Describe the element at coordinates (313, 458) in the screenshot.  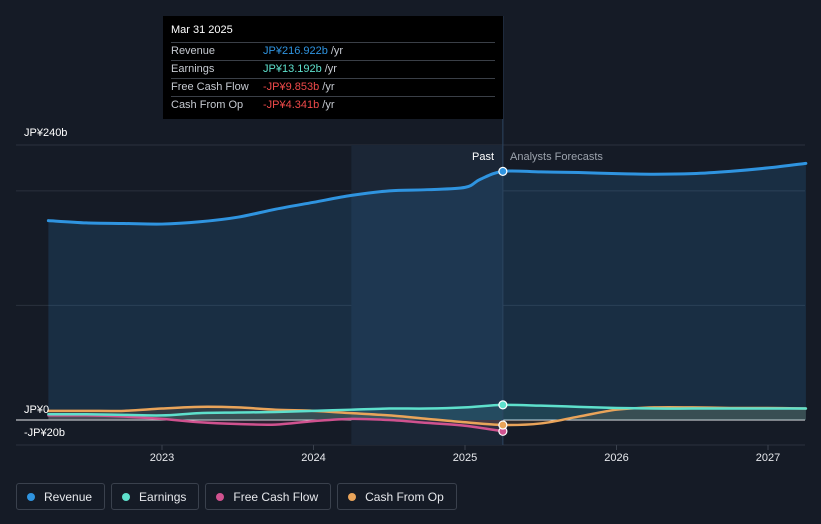
I see `x-tick-label-2024: 2024` at that location.